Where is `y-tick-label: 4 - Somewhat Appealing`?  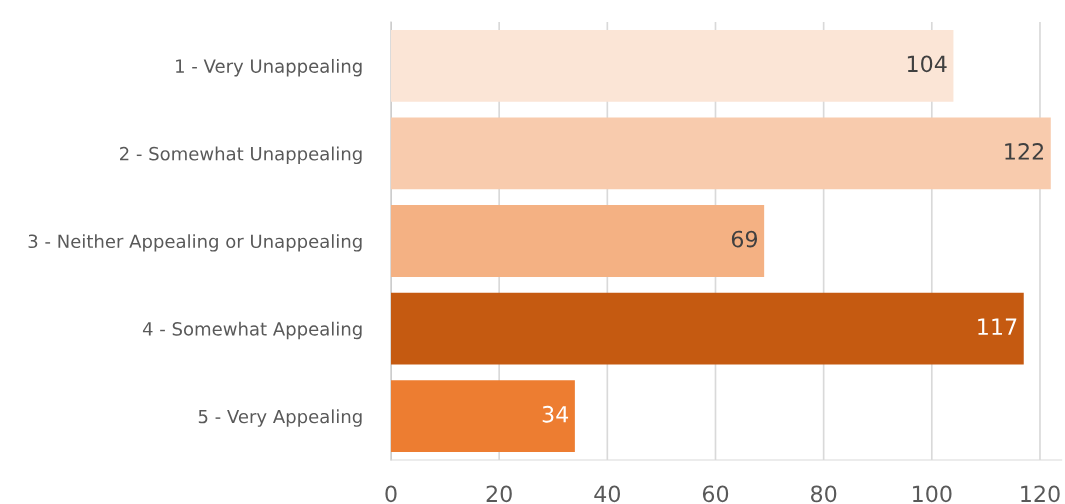 y-tick-label: 4 - Somewhat Appealing is located at coordinates (252, 330).